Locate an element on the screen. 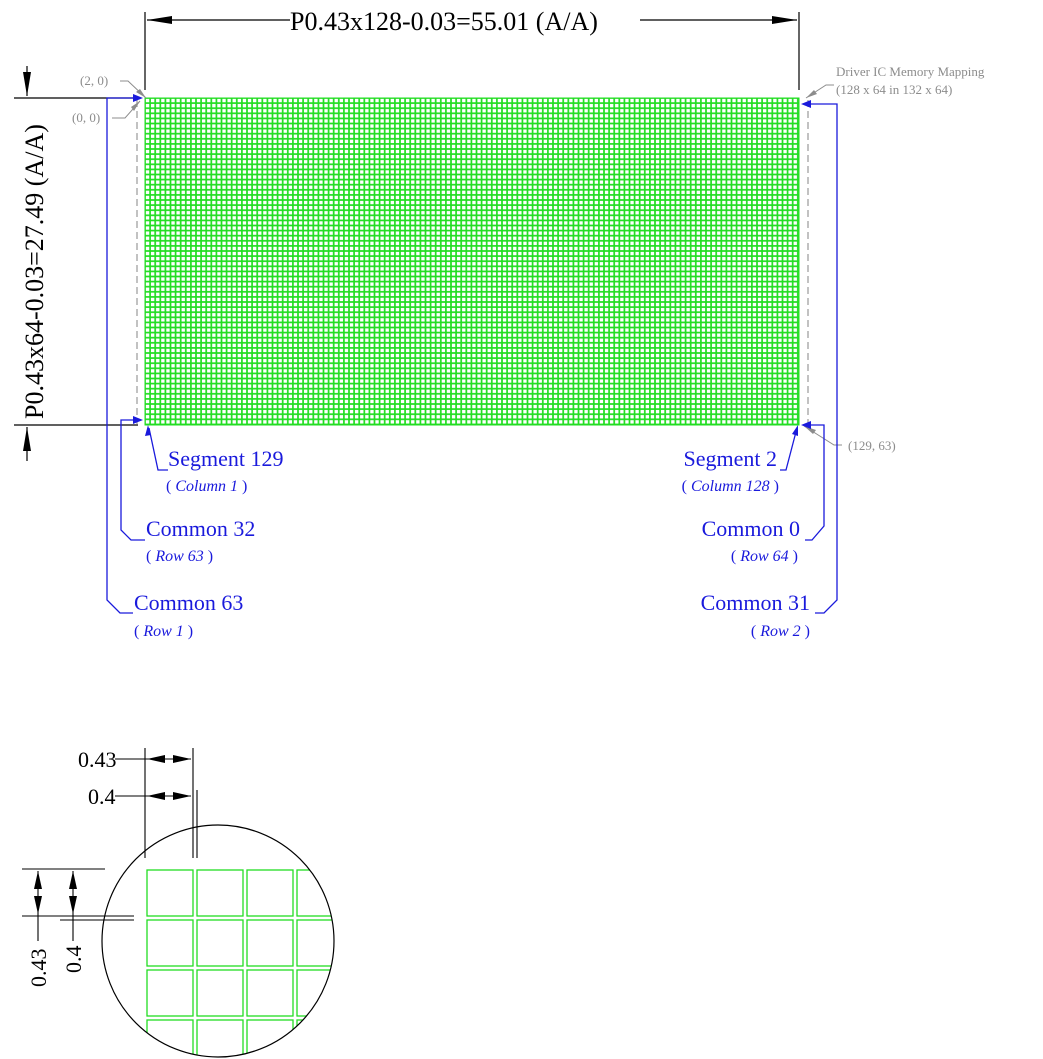 This screenshot has height=1059, width=1043. detail-dot-v-label: 0.4 is located at coordinates (73, 960).